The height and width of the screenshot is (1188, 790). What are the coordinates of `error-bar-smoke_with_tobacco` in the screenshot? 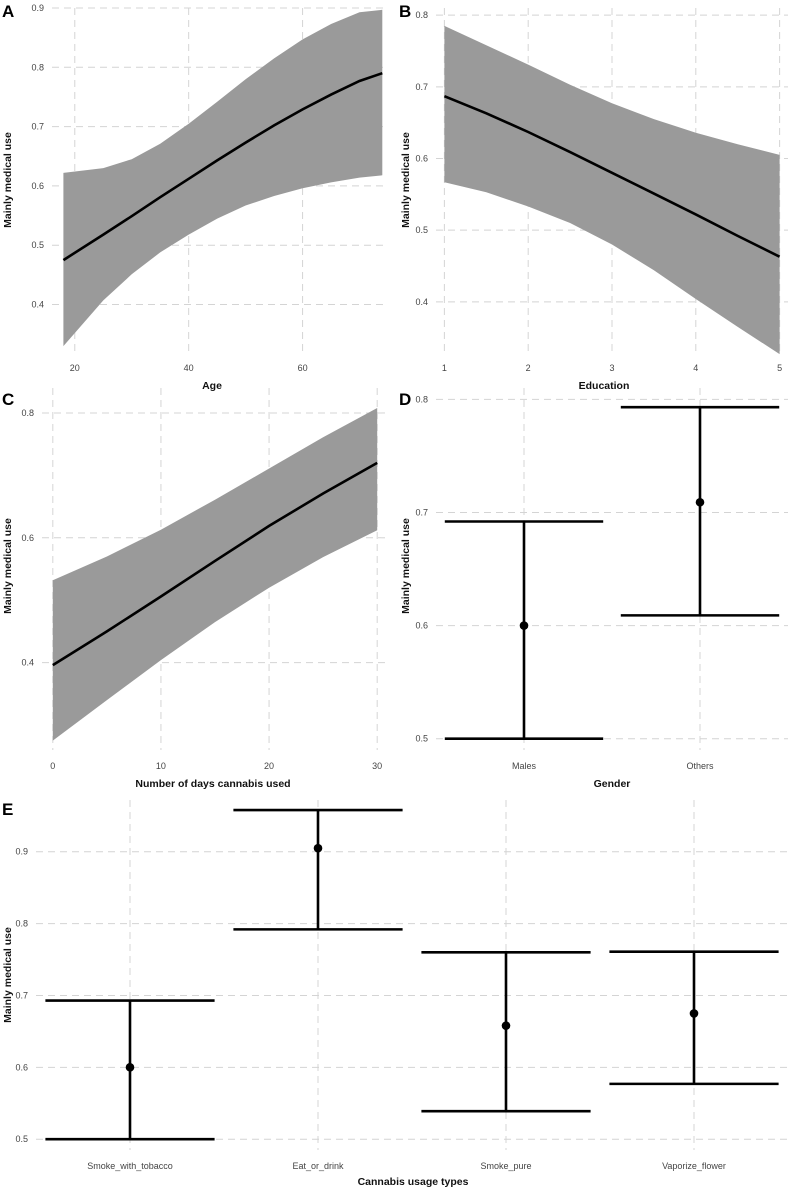 It's located at (130, 1070).